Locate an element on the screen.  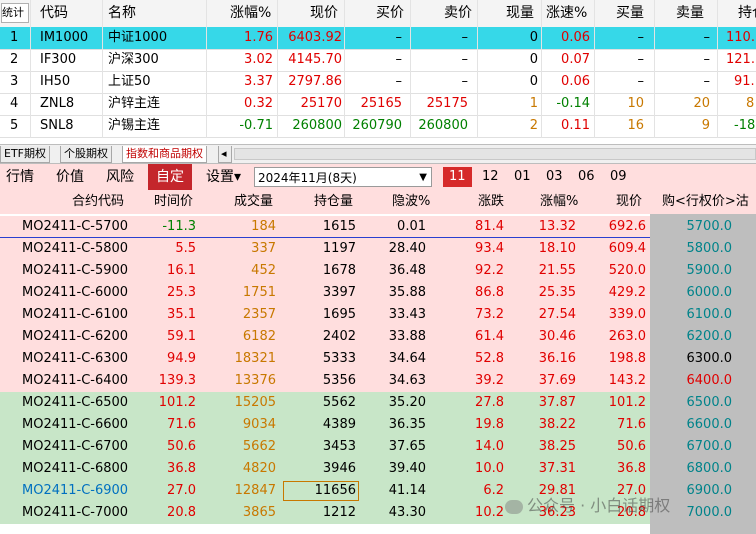
col-ask: 卖价 is located at coordinates (458, 13).